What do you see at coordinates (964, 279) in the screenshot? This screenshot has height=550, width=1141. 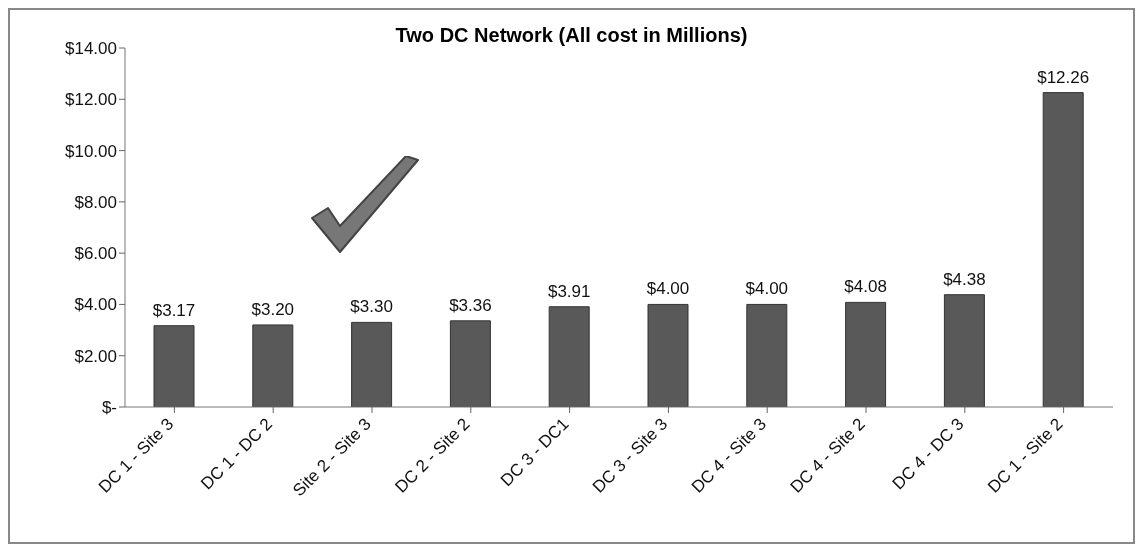 I see `data-label: $4.38` at bounding box center [964, 279].